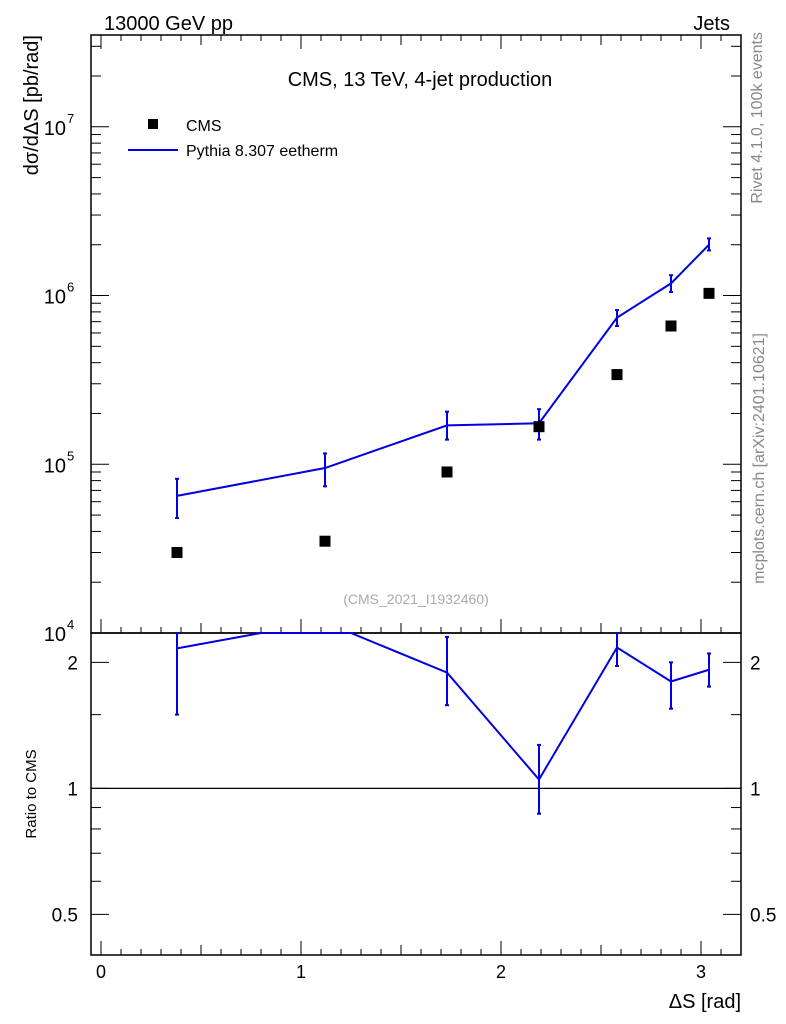 The image size is (786, 1024). I want to click on y-tick-label-exponent: 7, so click(70, 118).